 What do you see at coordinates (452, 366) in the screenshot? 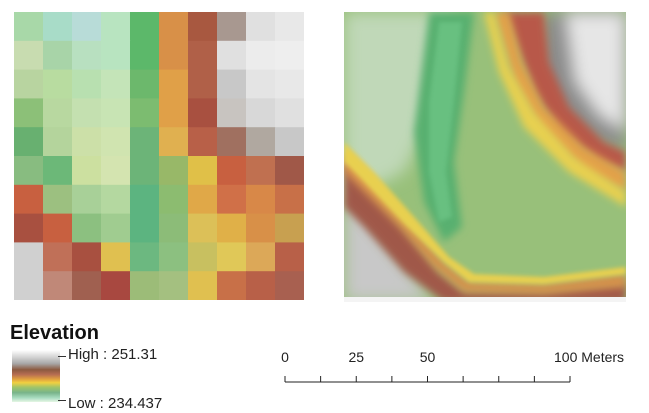
I see `scale-bar: 0 25 50 100 Meters` at bounding box center [452, 366].